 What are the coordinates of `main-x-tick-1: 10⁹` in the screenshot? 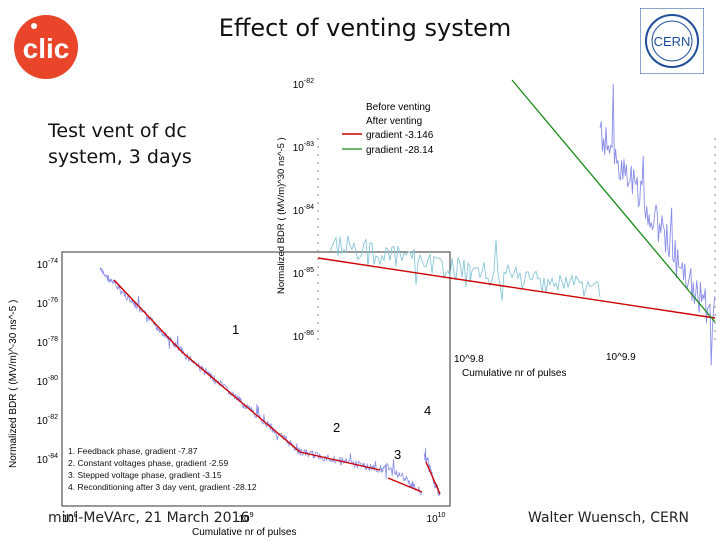 It's located at (245, 518).